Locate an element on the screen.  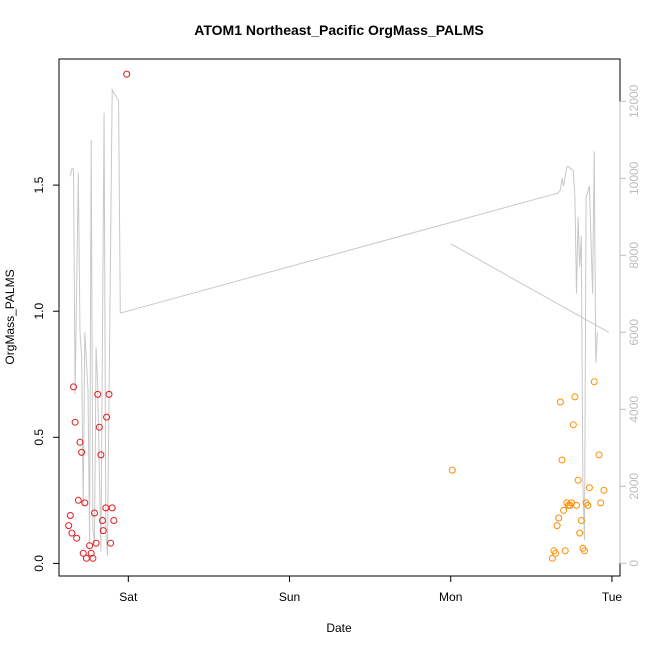
y-tick-label-1: 0.5 is located at coordinates (39, 437).